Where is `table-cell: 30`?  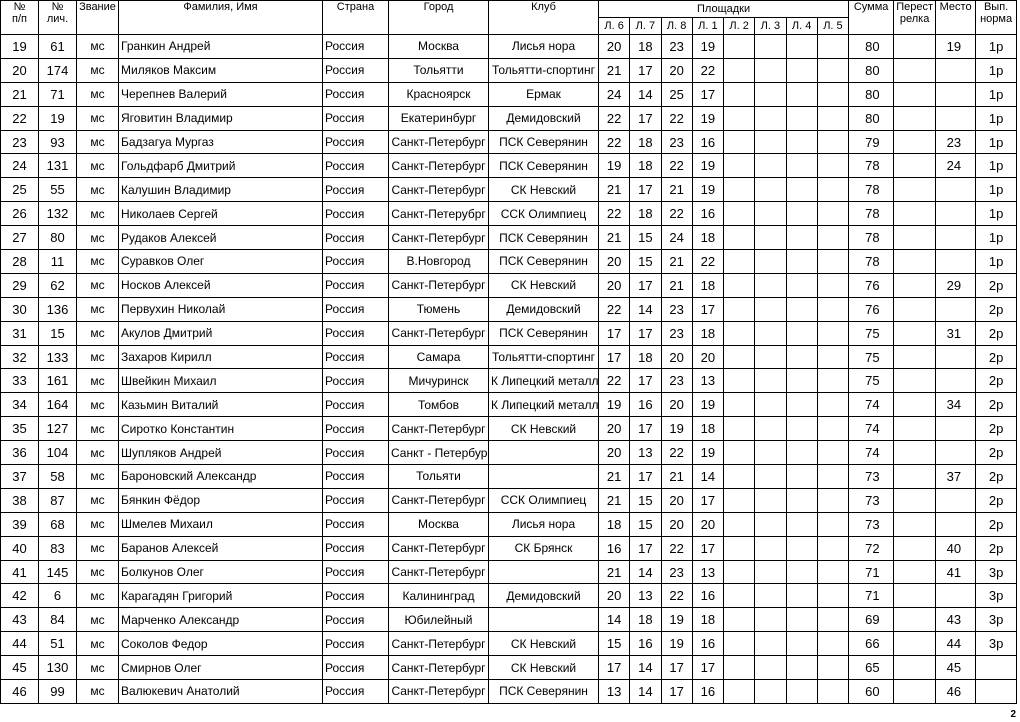
table-cell: 30 is located at coordinates (19, 309).